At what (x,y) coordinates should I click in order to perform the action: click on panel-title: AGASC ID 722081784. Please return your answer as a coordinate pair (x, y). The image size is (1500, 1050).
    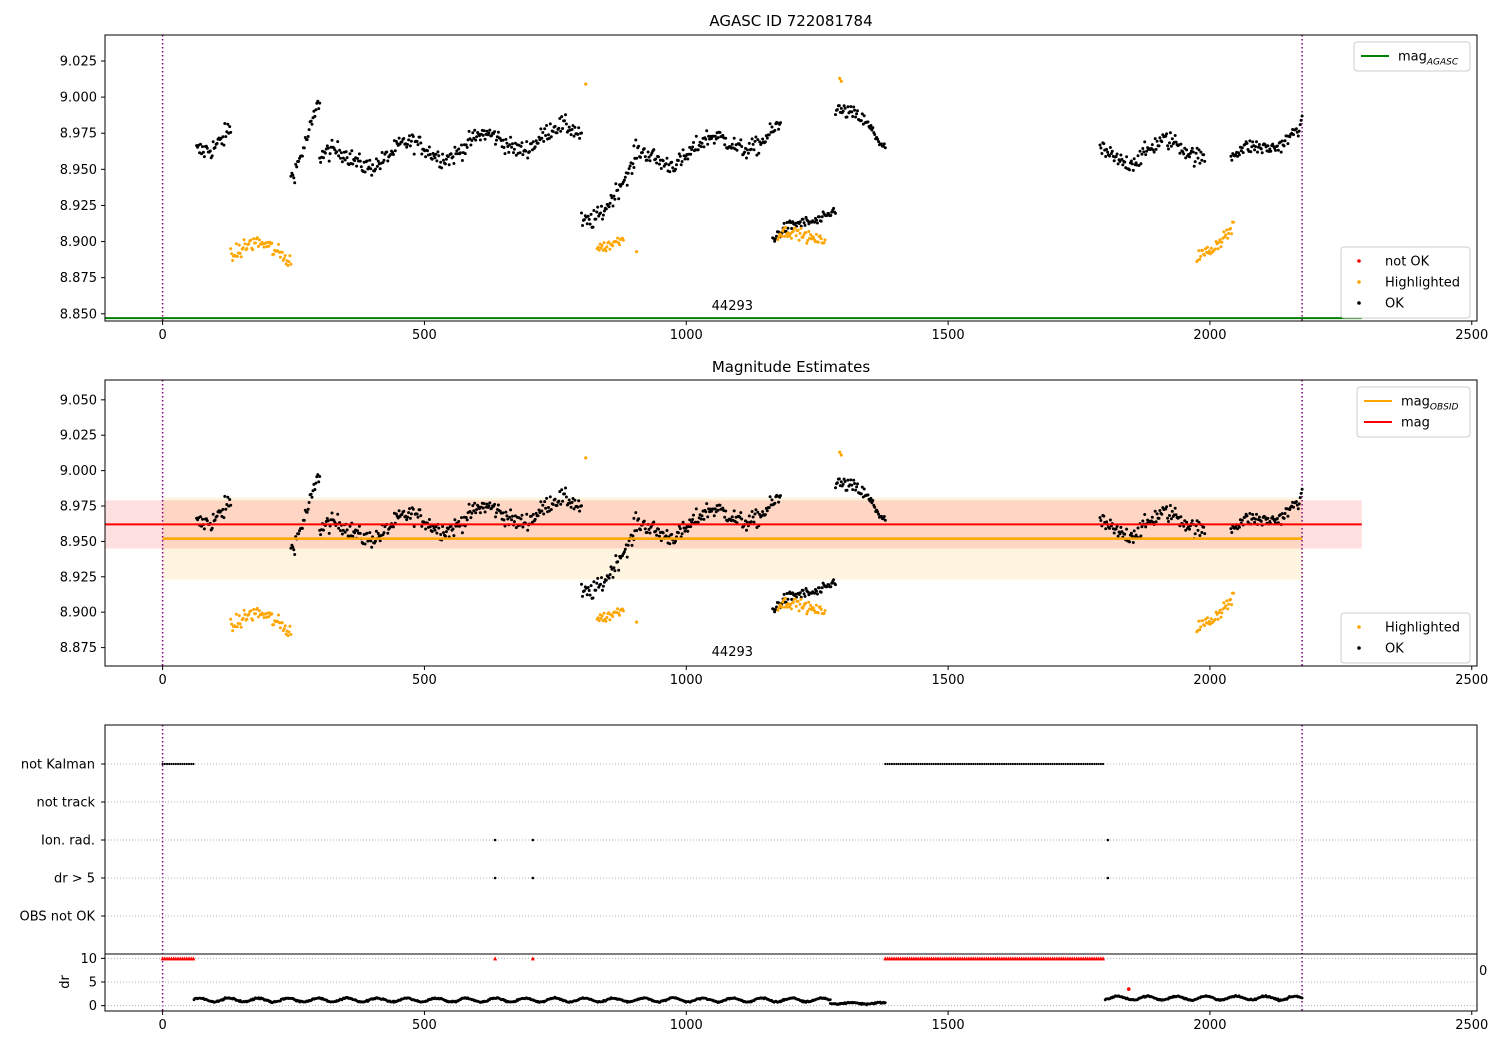
    Looking at the image, I should click on (790, 21).